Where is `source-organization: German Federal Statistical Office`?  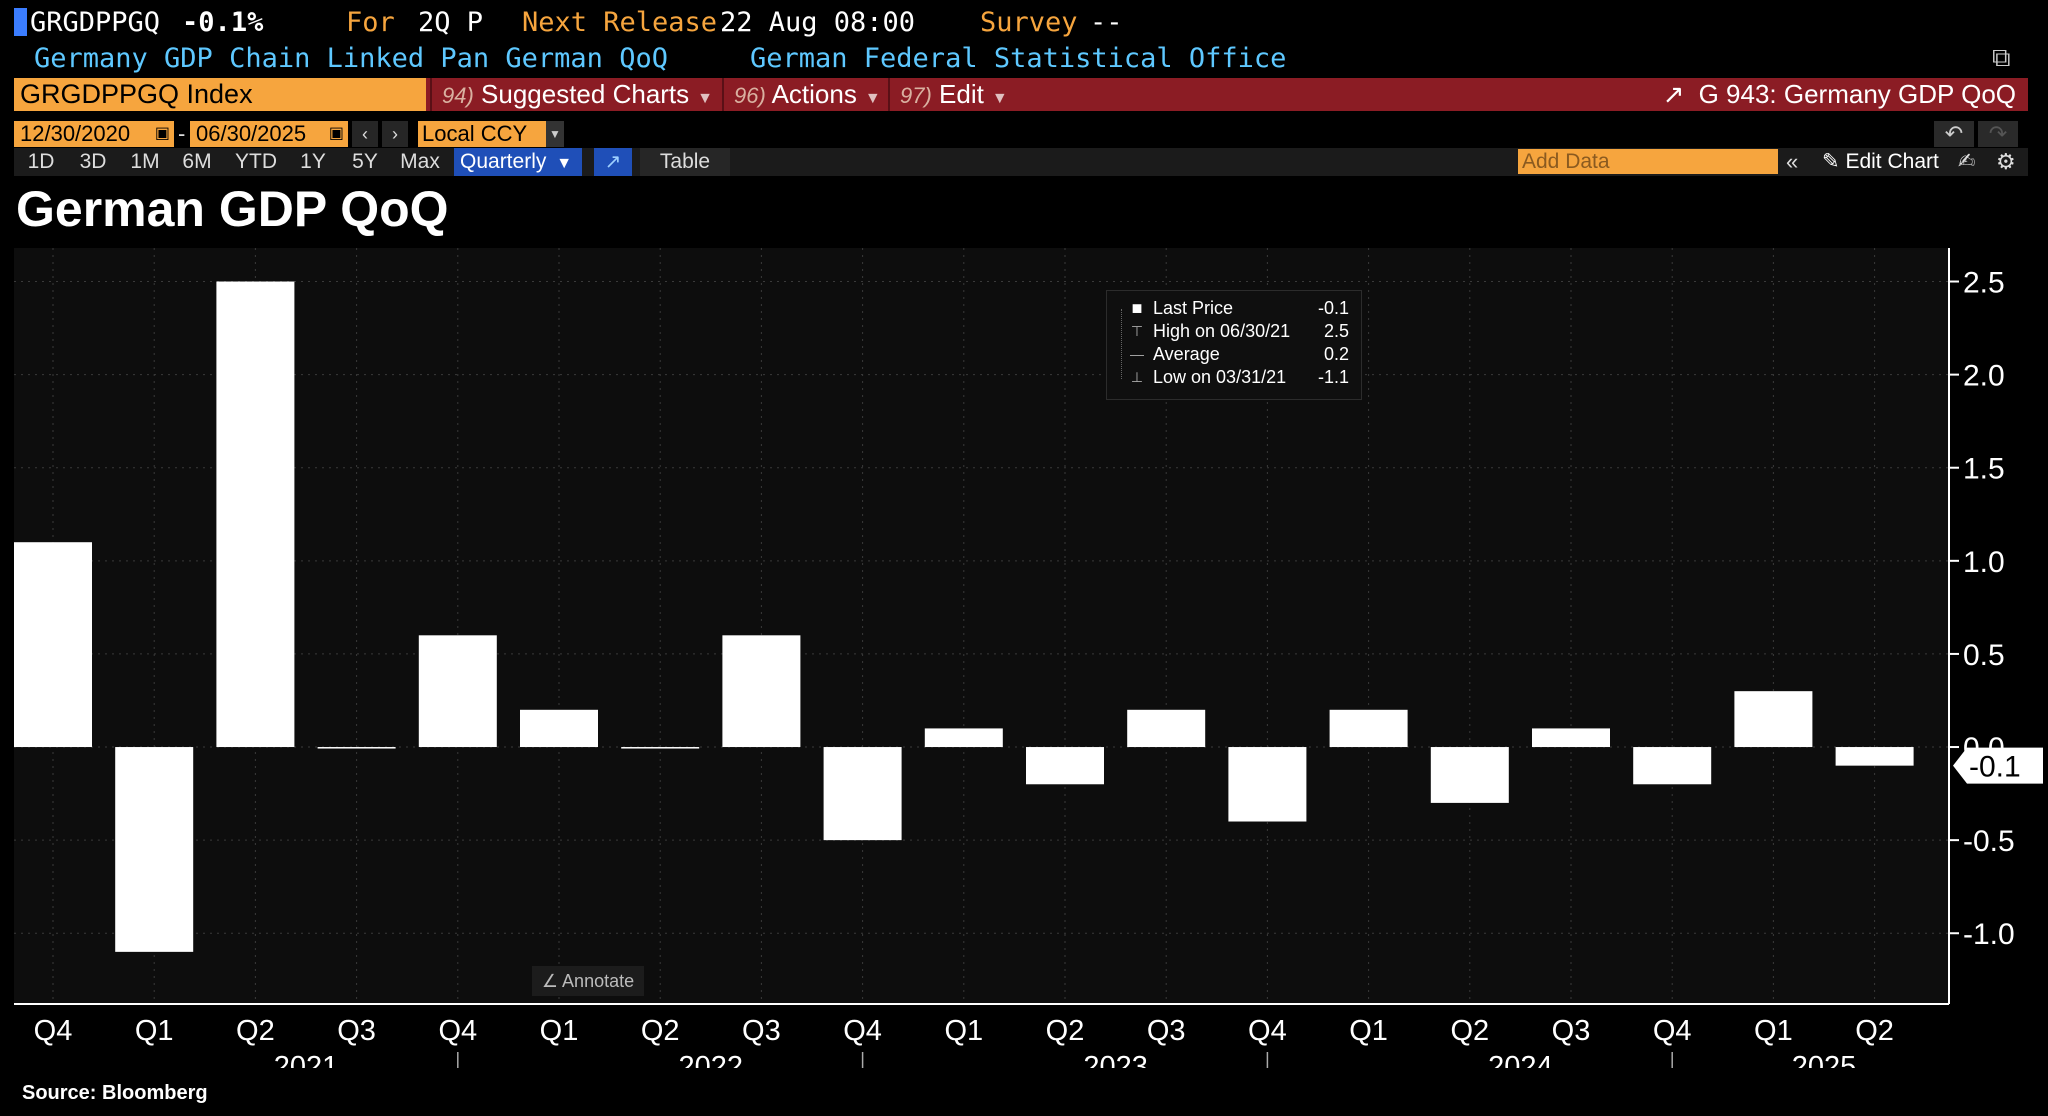 source-organization: German Federal Statistical Office is located at coordinates (1018, 58).